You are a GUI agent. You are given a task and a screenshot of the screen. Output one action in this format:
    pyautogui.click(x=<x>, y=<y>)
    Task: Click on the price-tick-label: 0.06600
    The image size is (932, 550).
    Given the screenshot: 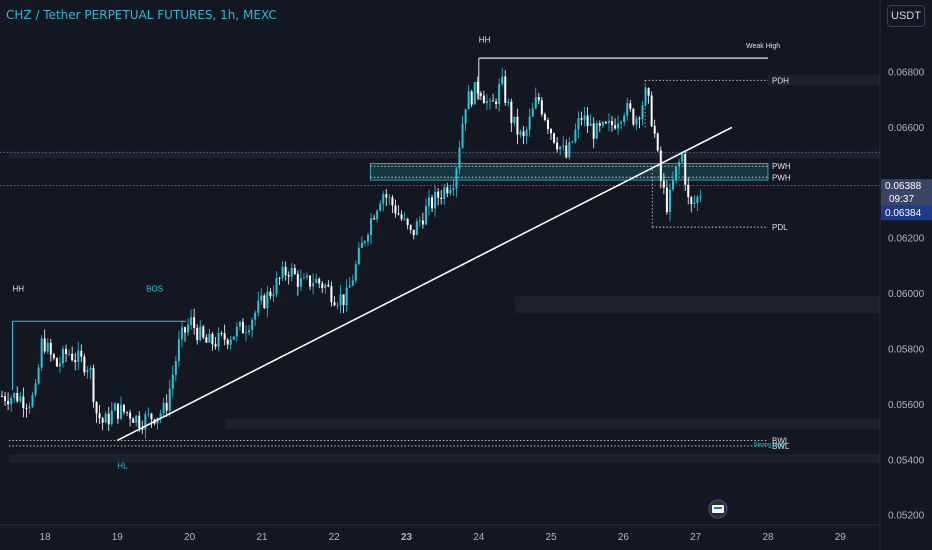 What is the action you would take?
    pyautogui.click(x=906, y=128)
    